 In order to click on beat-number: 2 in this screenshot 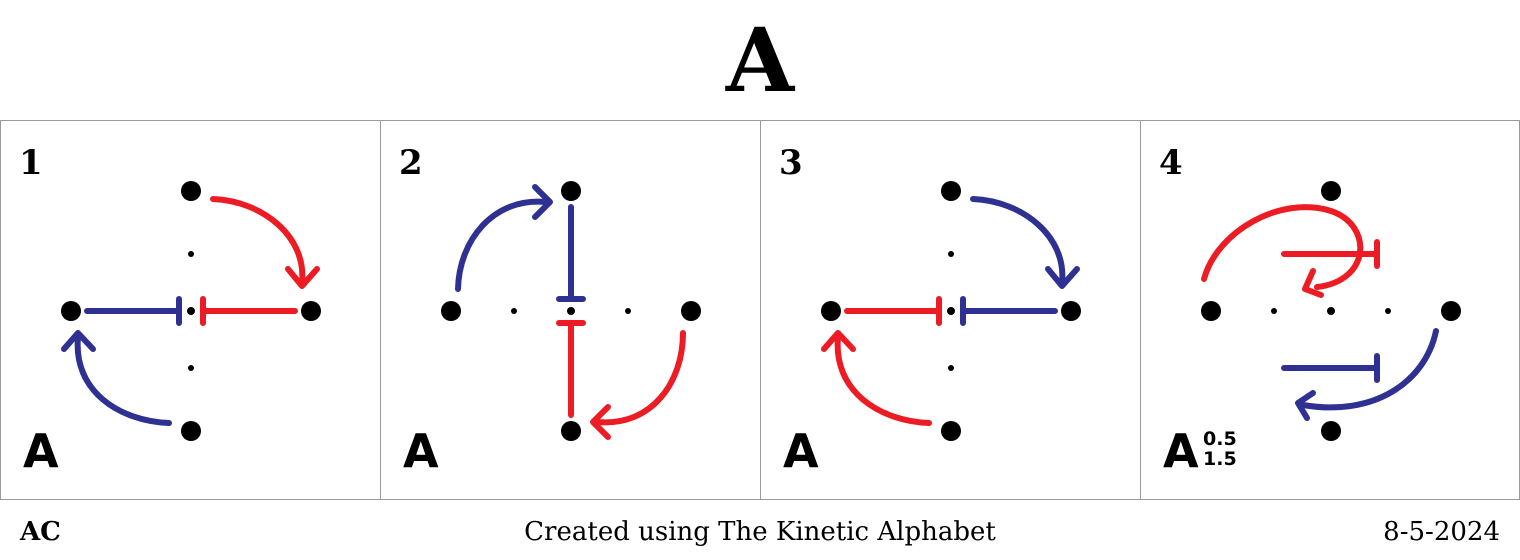, I will do `click(411, 163)`.